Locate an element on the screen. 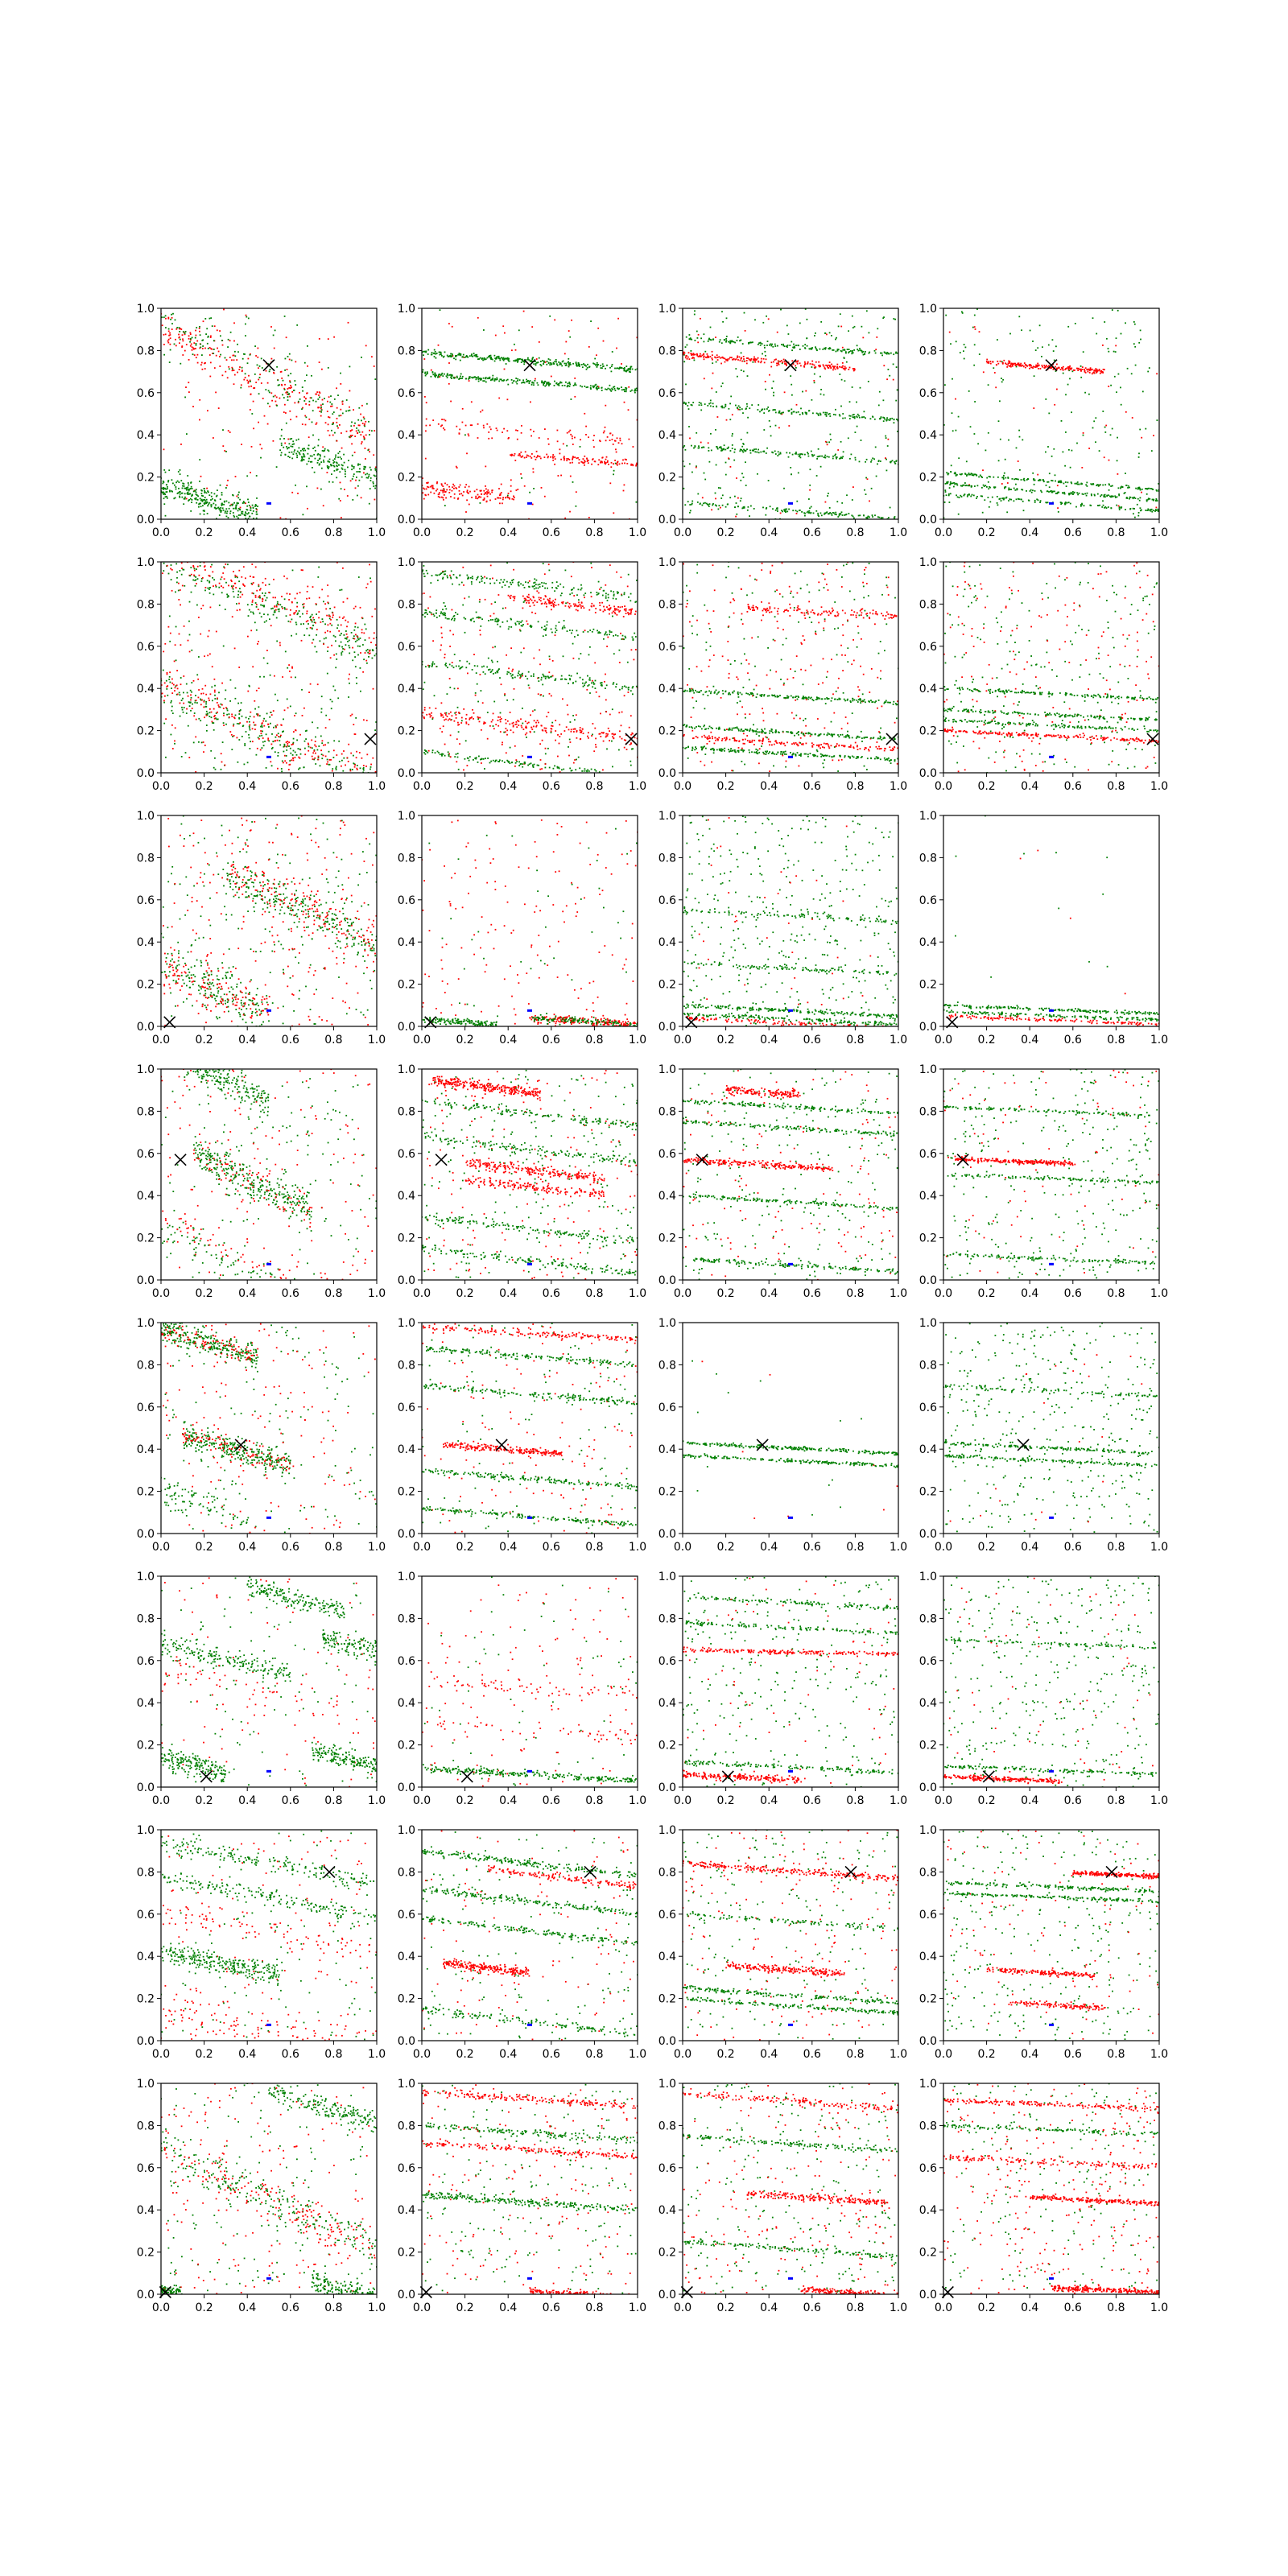 The height and width of the screenshot is (2576, 1288). blue-marker-point is located at coordinates (1051, 504).